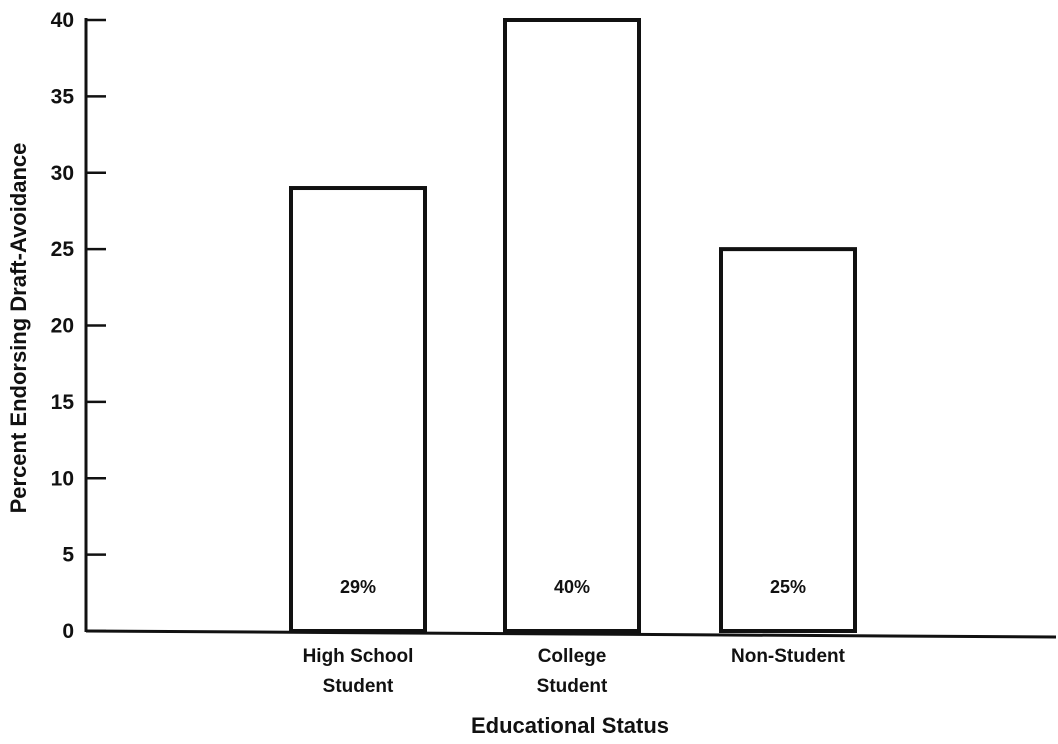 This screenshot has height=744, width=1058. I want to click on y-axis: 0 5 10 15 20 25 30 35 40, so click(78, 326).